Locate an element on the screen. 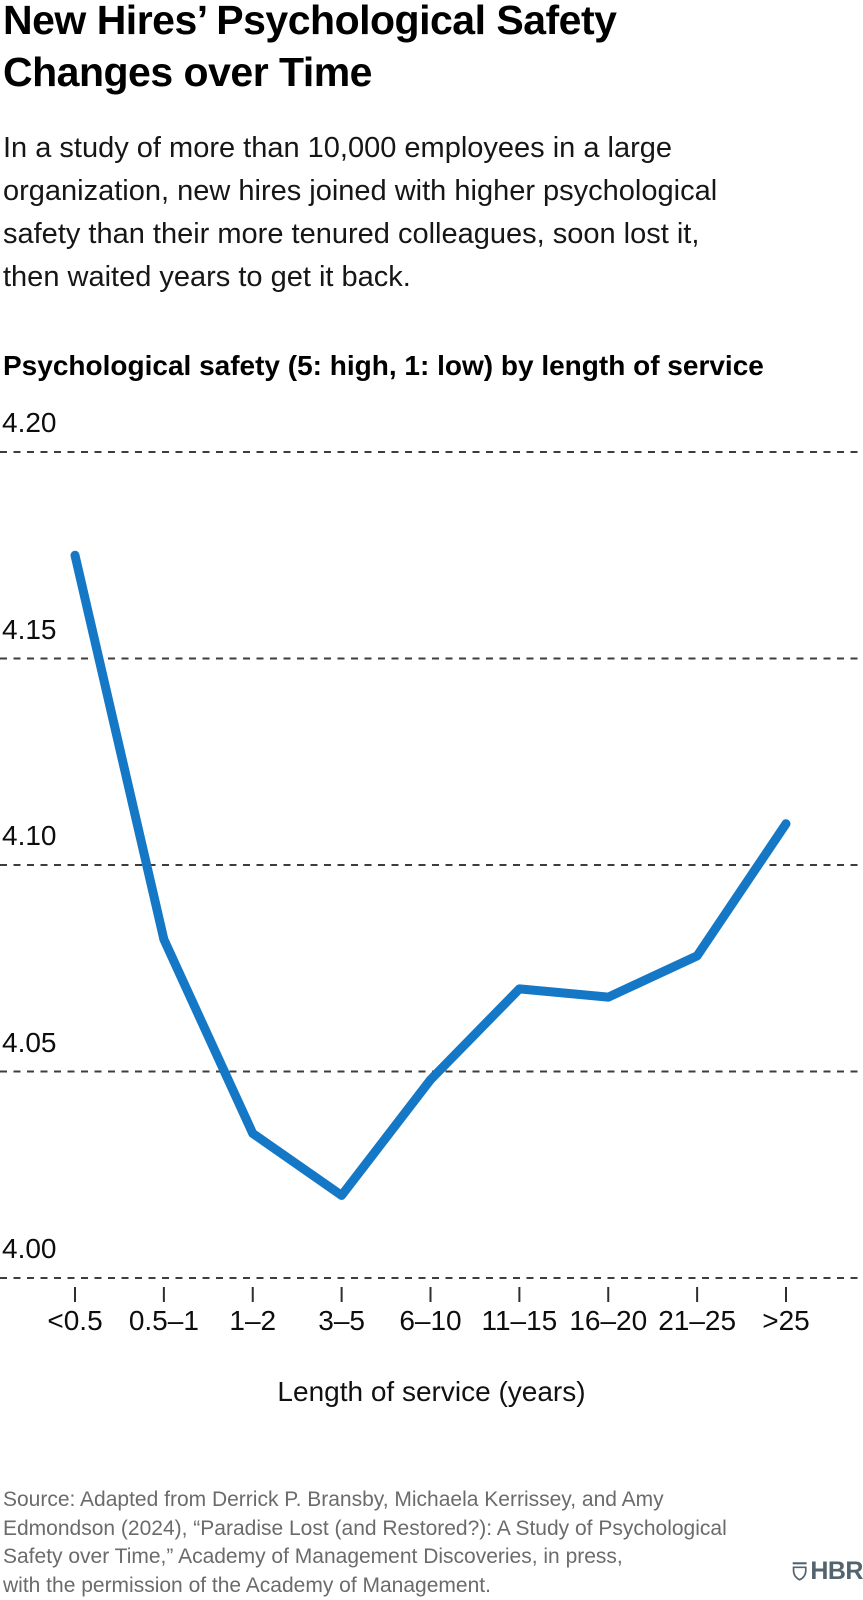 Image resolution: width=863 pixels, height=1600 pixels. x-axis-label: 21–25 is located at coordinates (697, 1320).